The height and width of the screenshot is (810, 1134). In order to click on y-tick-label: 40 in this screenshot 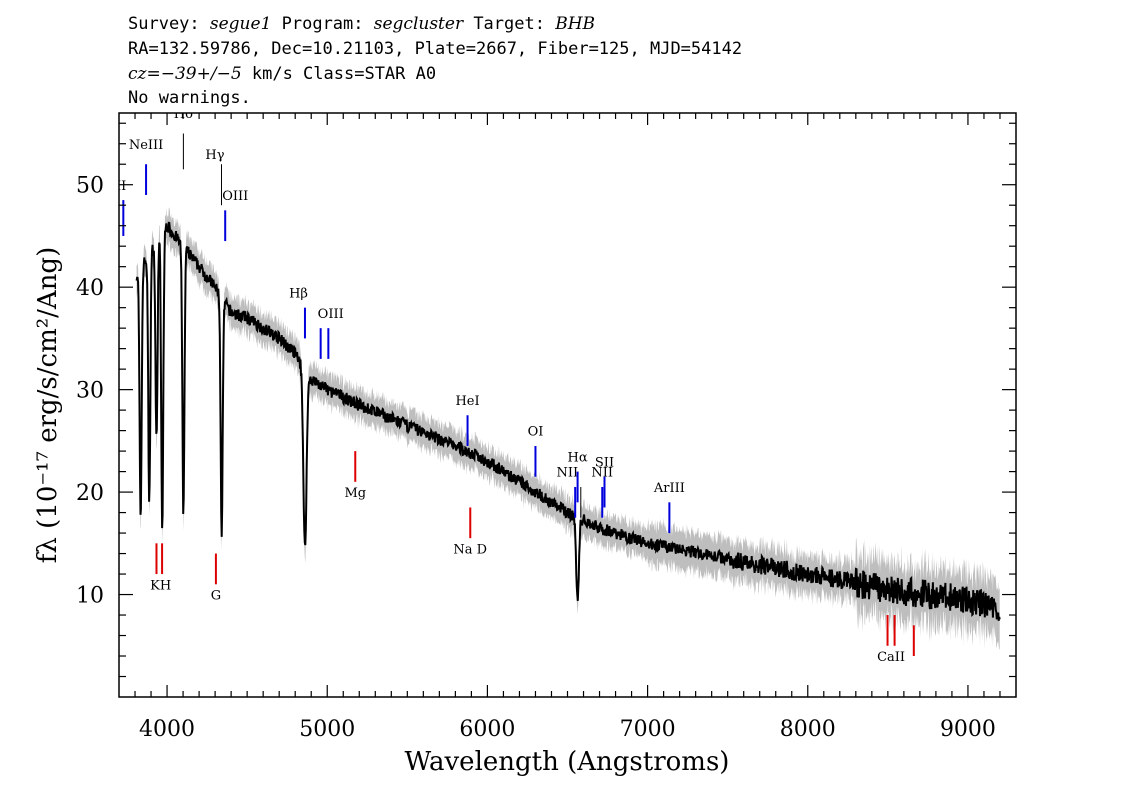, I will do `click(90, 288)`.